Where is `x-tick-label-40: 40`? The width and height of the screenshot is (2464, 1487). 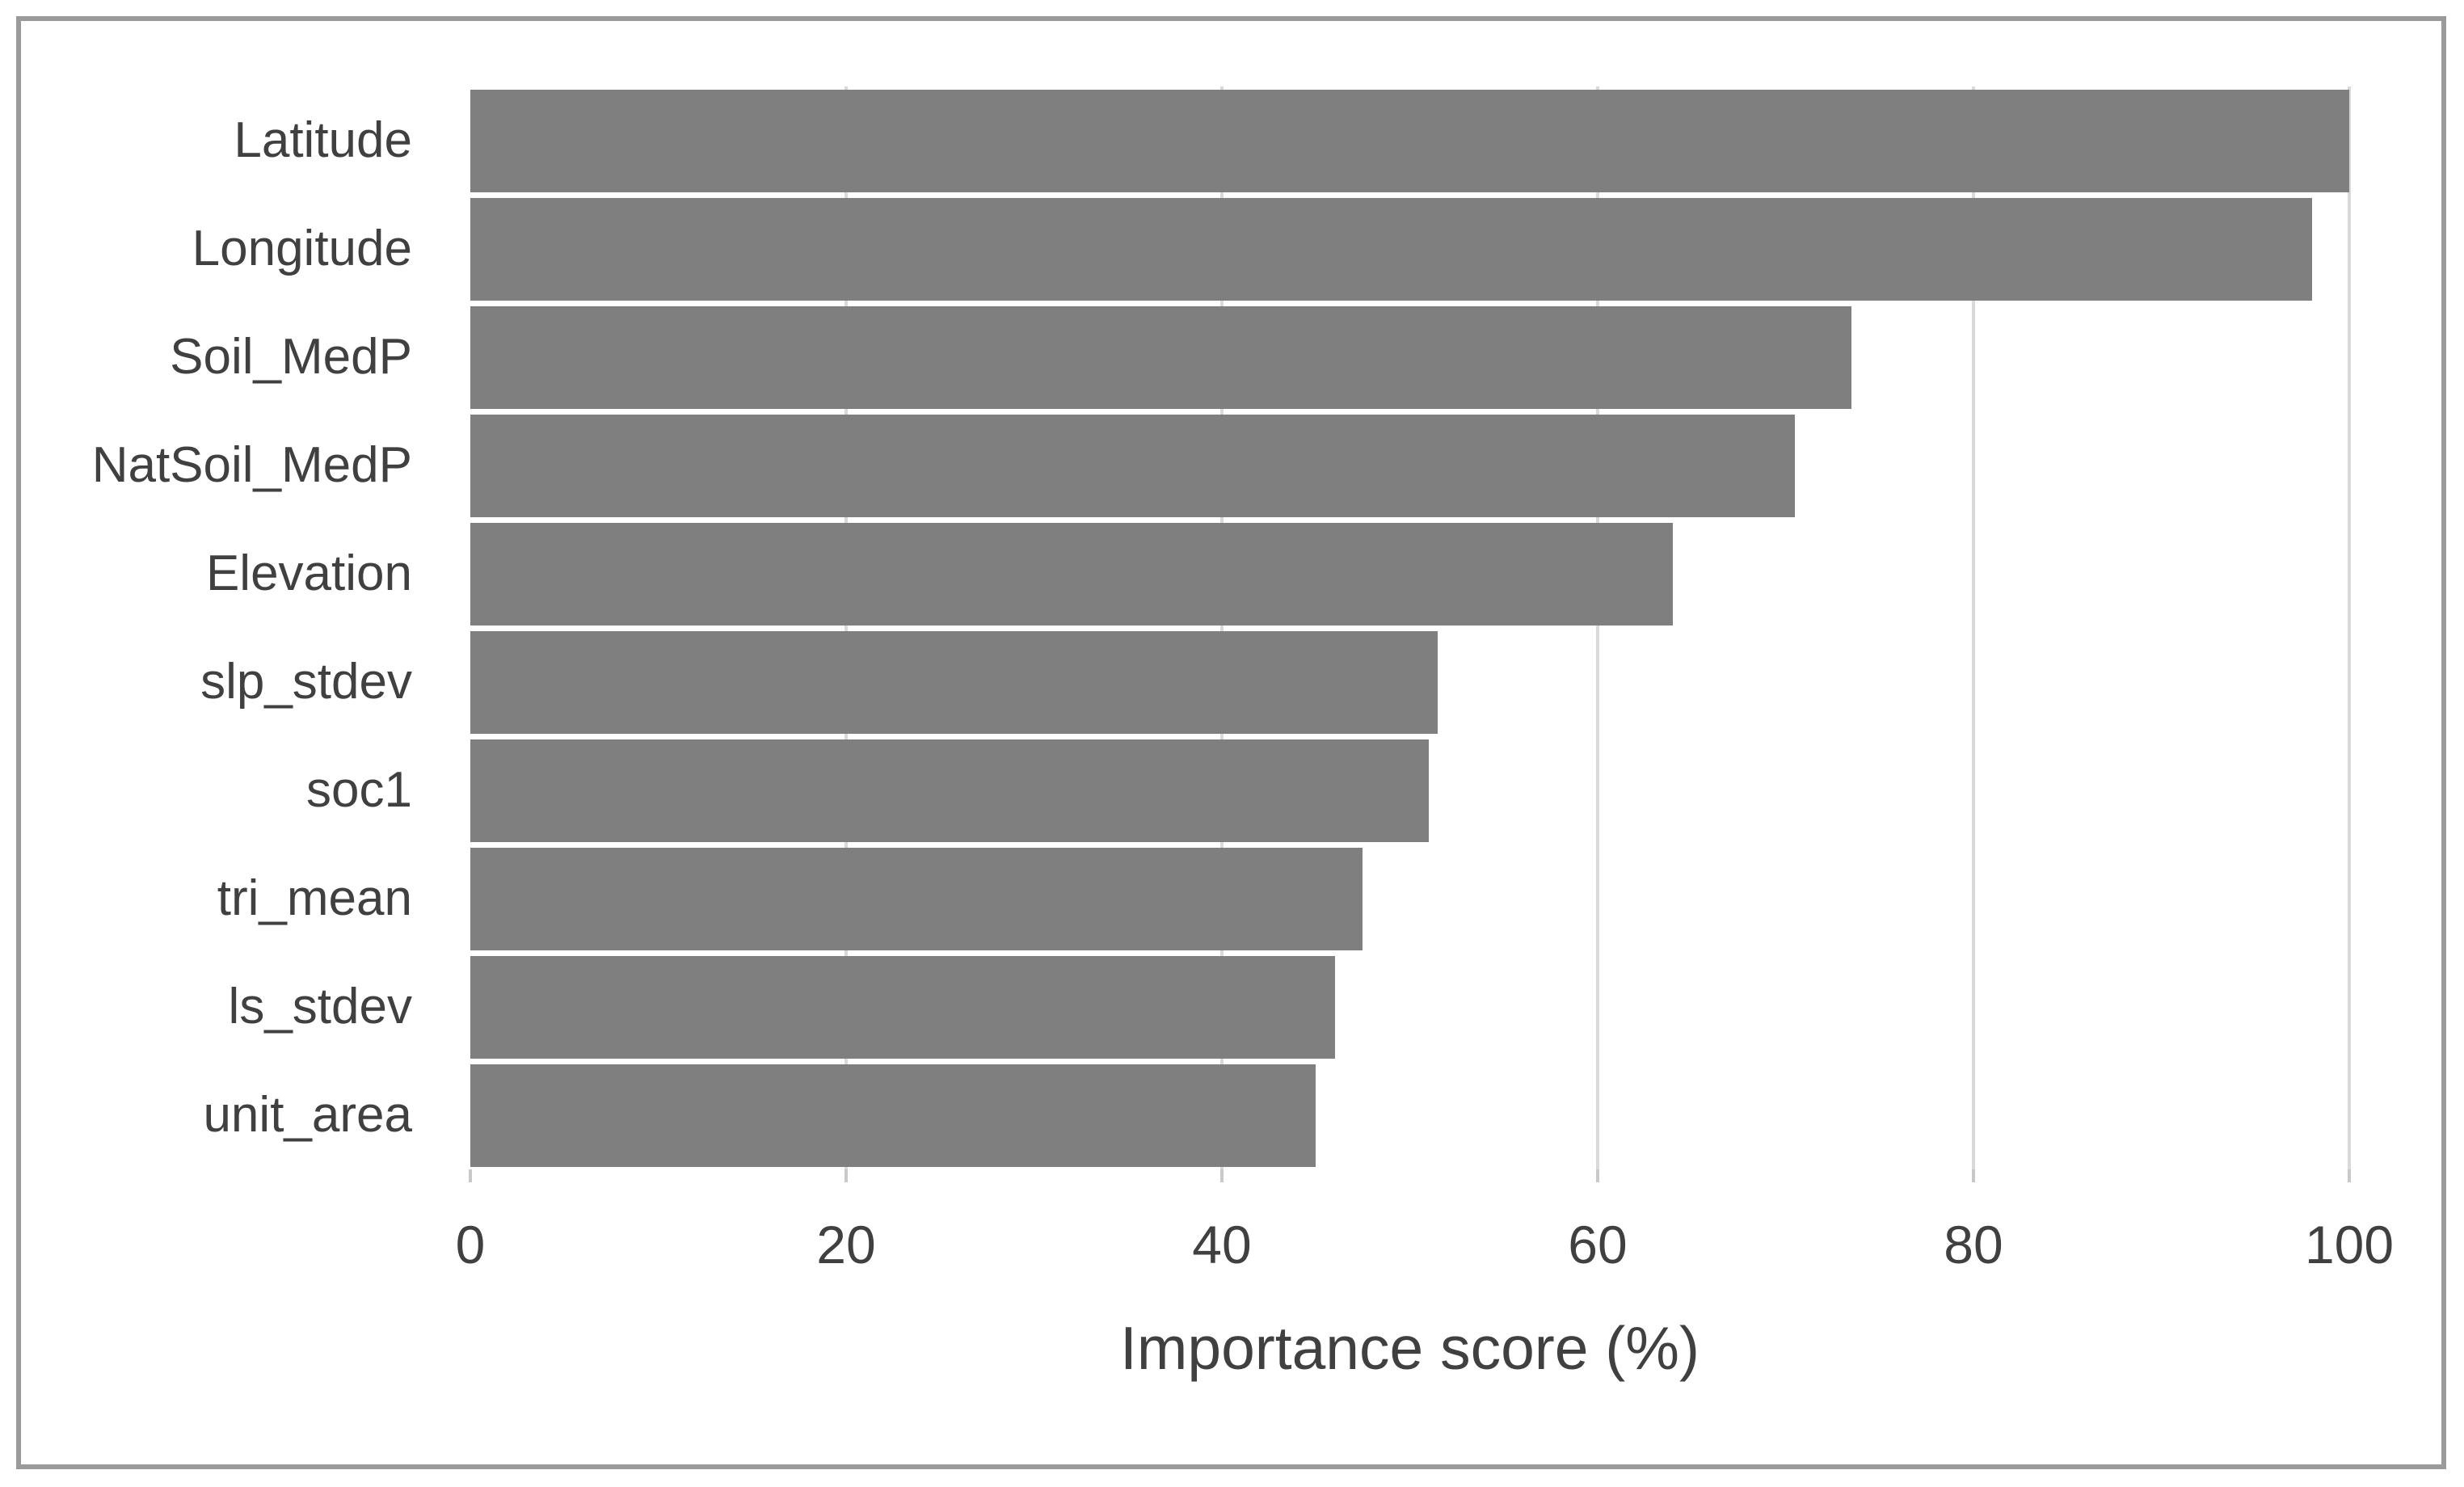
x-tick-label-40: 40 is located at coordinates (1222, 1244).